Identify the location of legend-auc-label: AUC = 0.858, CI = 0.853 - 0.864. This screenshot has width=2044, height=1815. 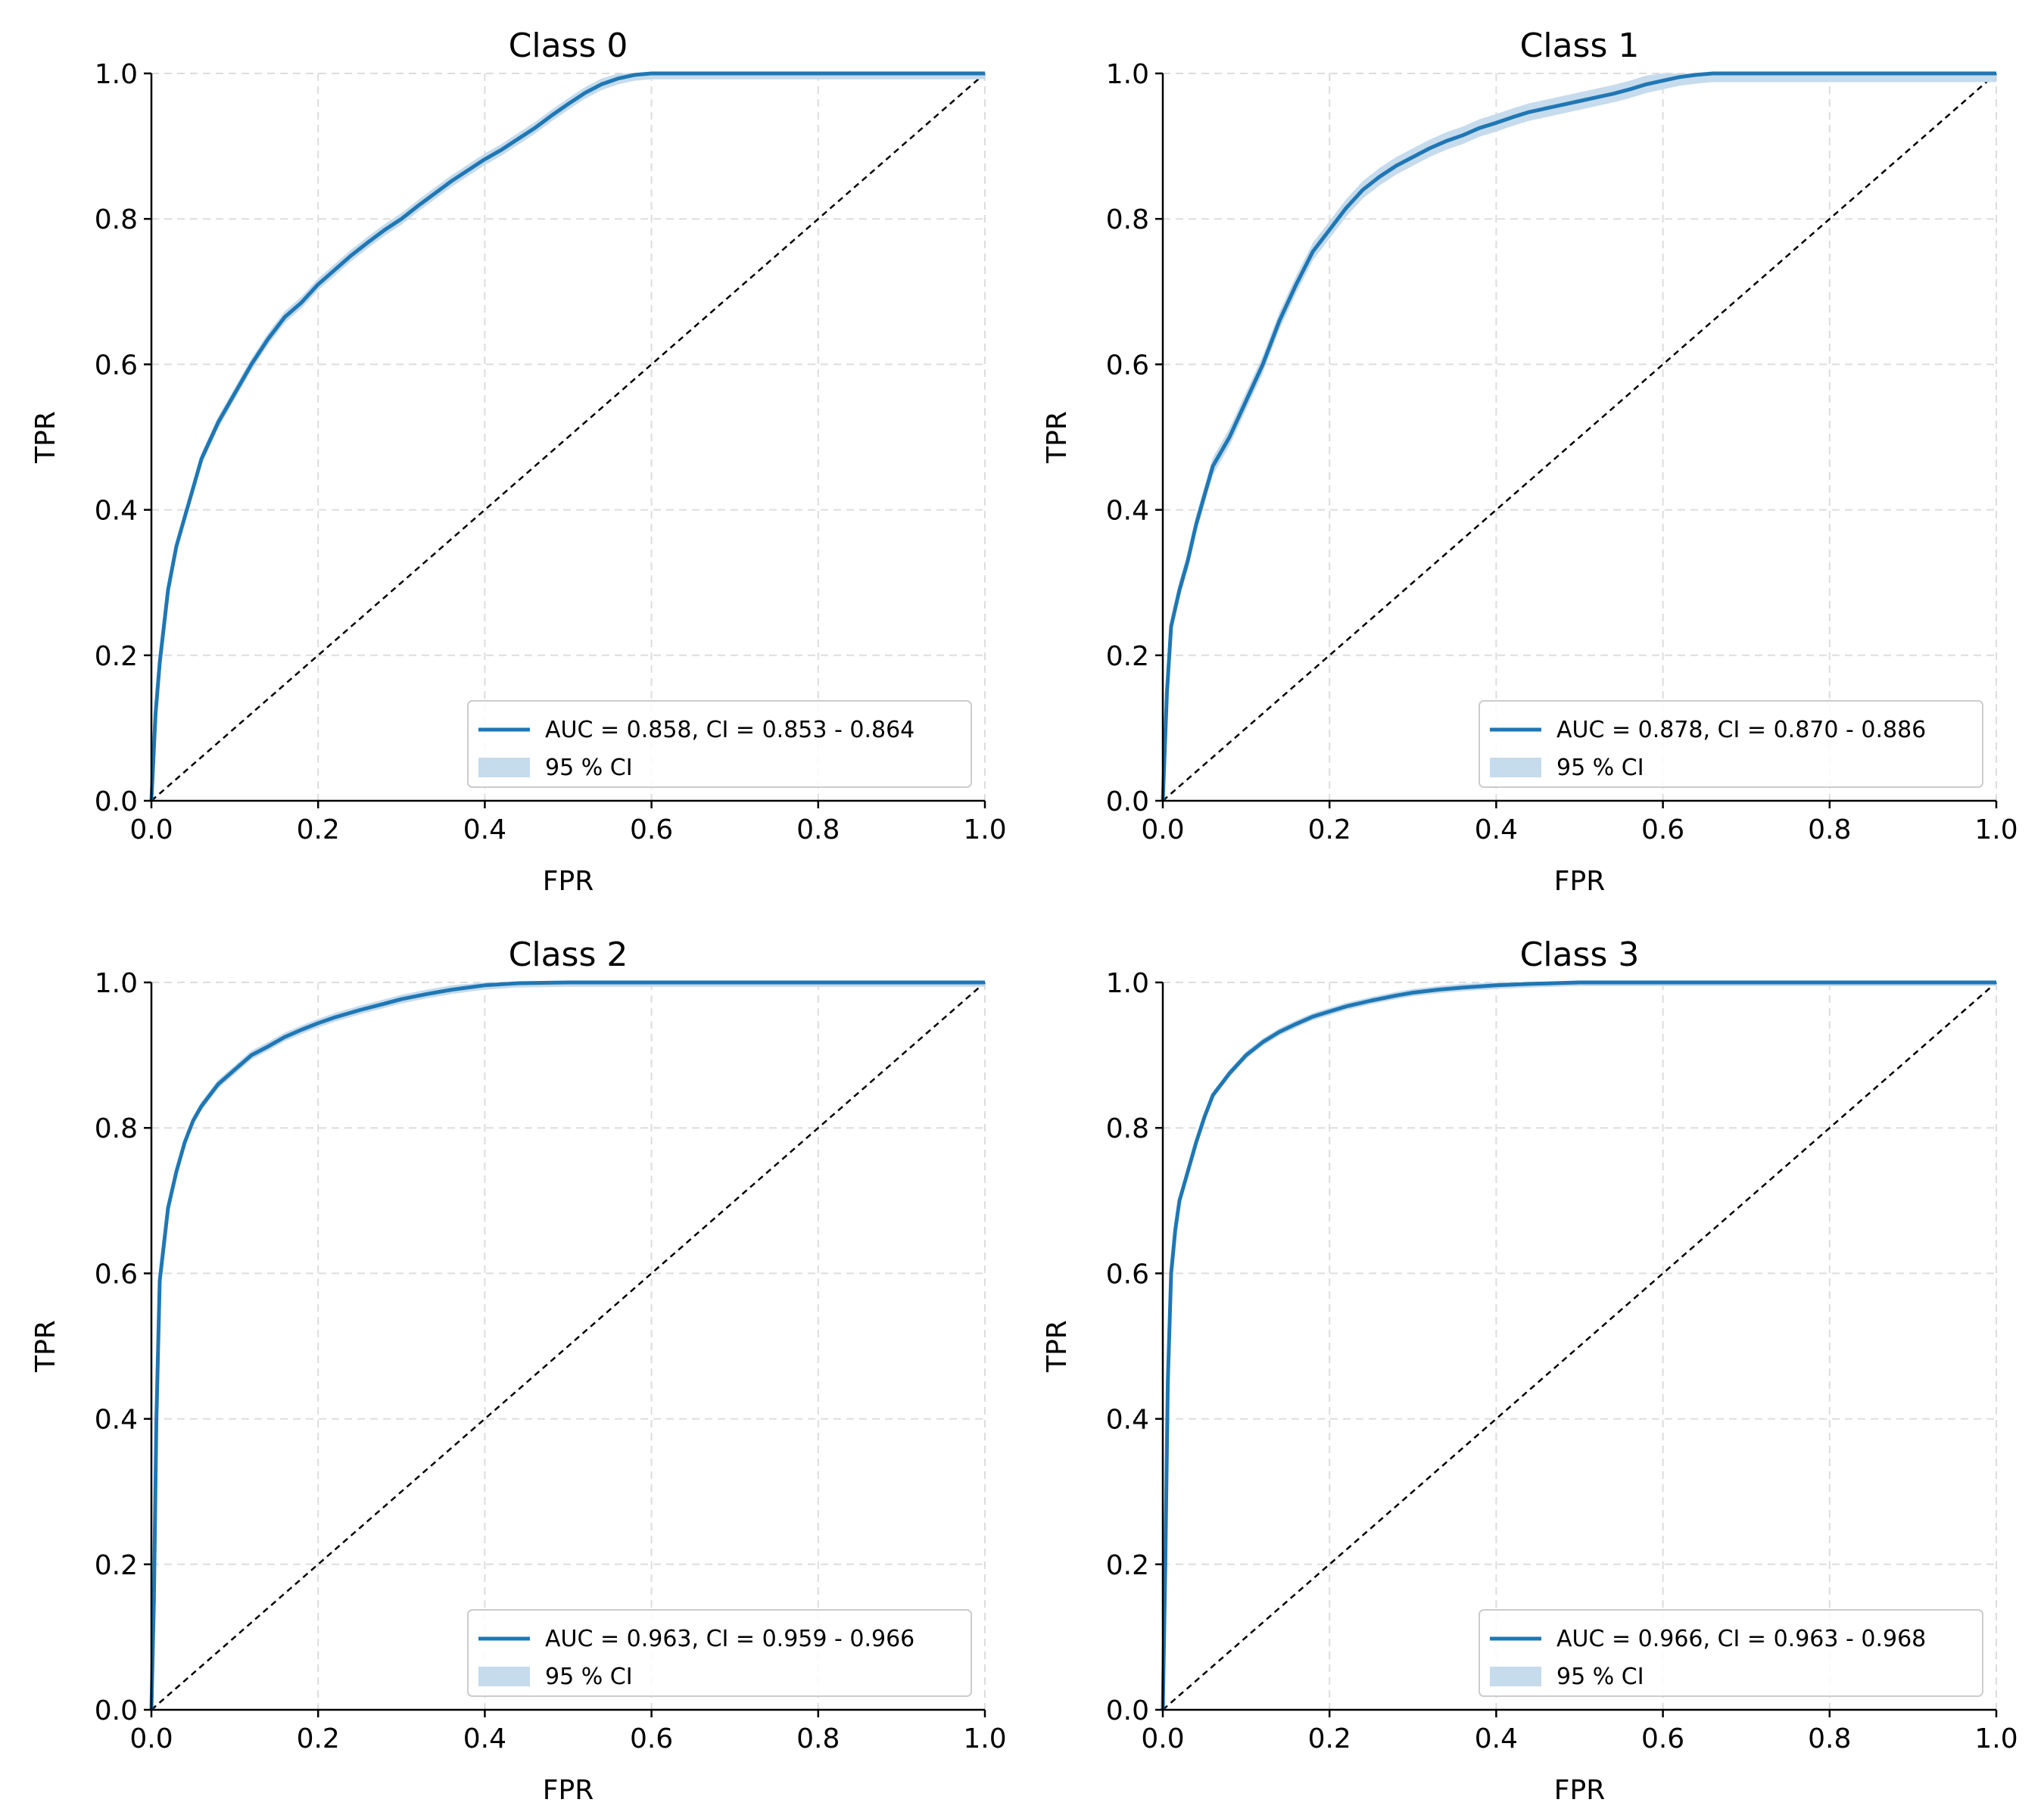
(730, 730).